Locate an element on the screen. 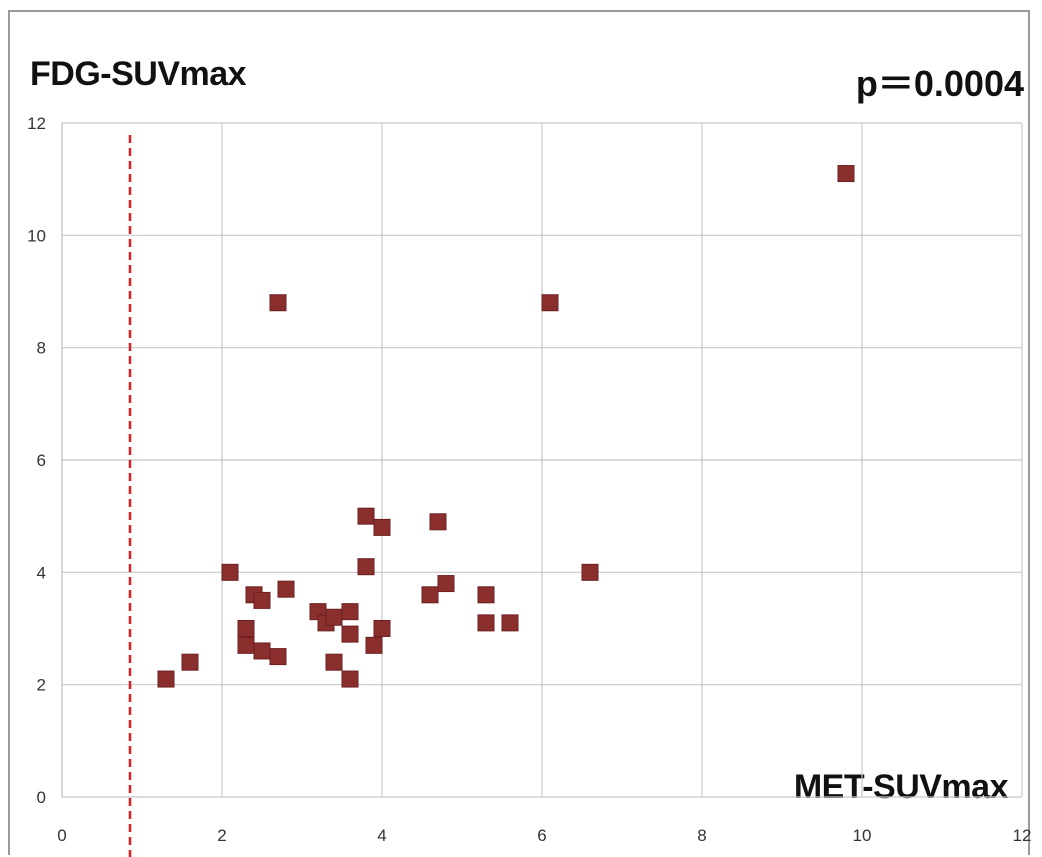 The width and height of the screenshot is (1042, 857). x-tick-label: 10 is located at coordinates (862, 835).